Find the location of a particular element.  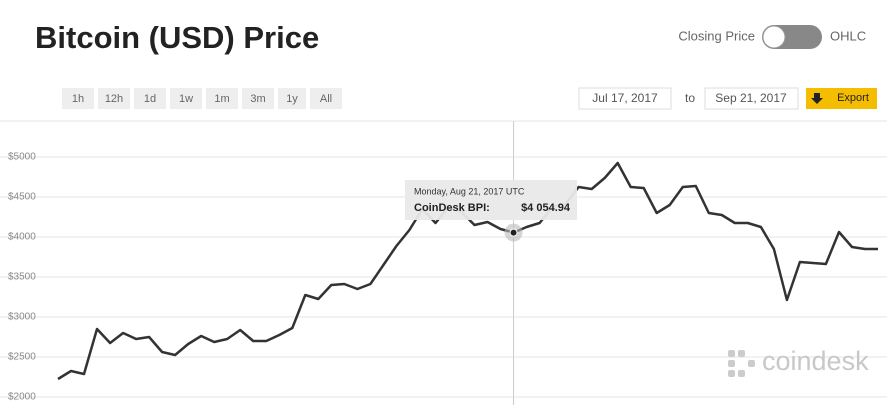

date-to-text: Sep 21, 2017 is located at coordinates (751, 98).